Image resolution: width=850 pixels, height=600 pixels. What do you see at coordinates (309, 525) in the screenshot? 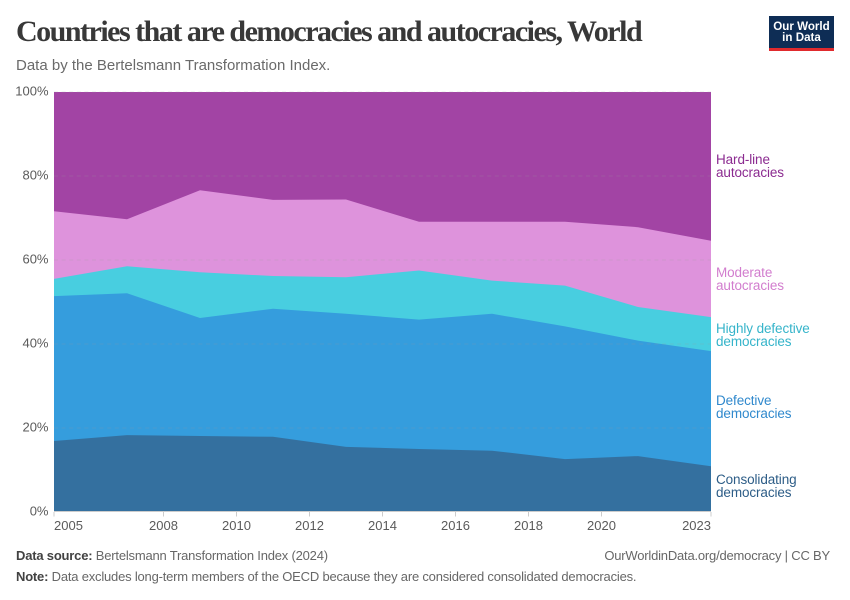
I see `svg-text: 2012` at bounding box center [309, 525].